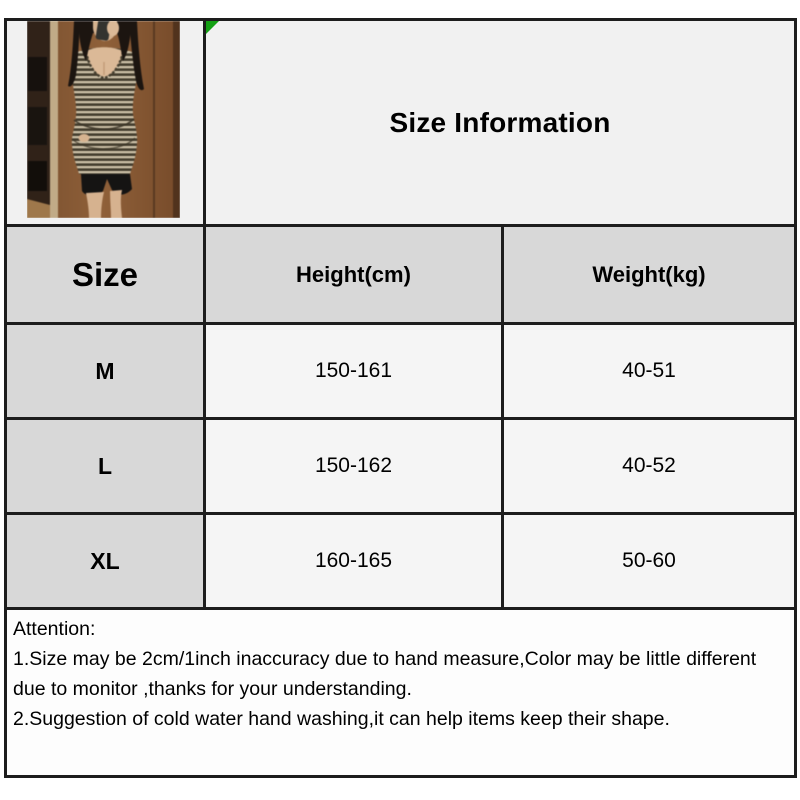  What do you see at coordinates (355, 274) in the screenshot?
I see `header-height: Height(cm)` at bounding box center [355, 274].